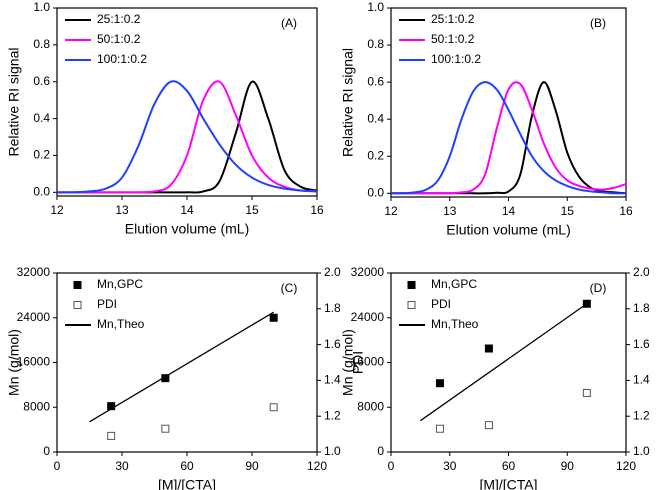 The width and height of the screenshot is (657, 490). I want to click on panel-label: (C), so click(289, 288).